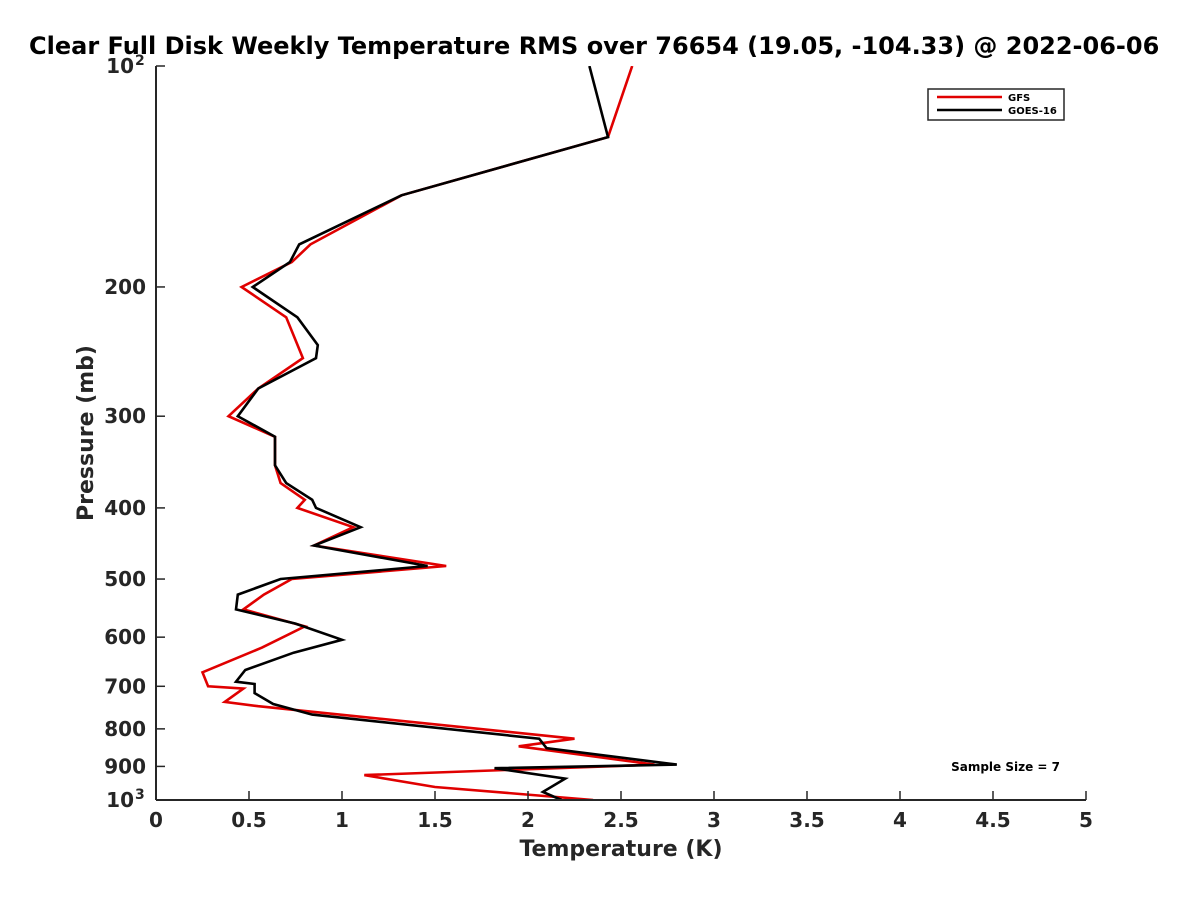 Image resolution: width=1200 pixels, height=900 pixels. Describe the element at coordinates (125, 686) in the screenshot. I see `y-tick-label: 700` at that location.